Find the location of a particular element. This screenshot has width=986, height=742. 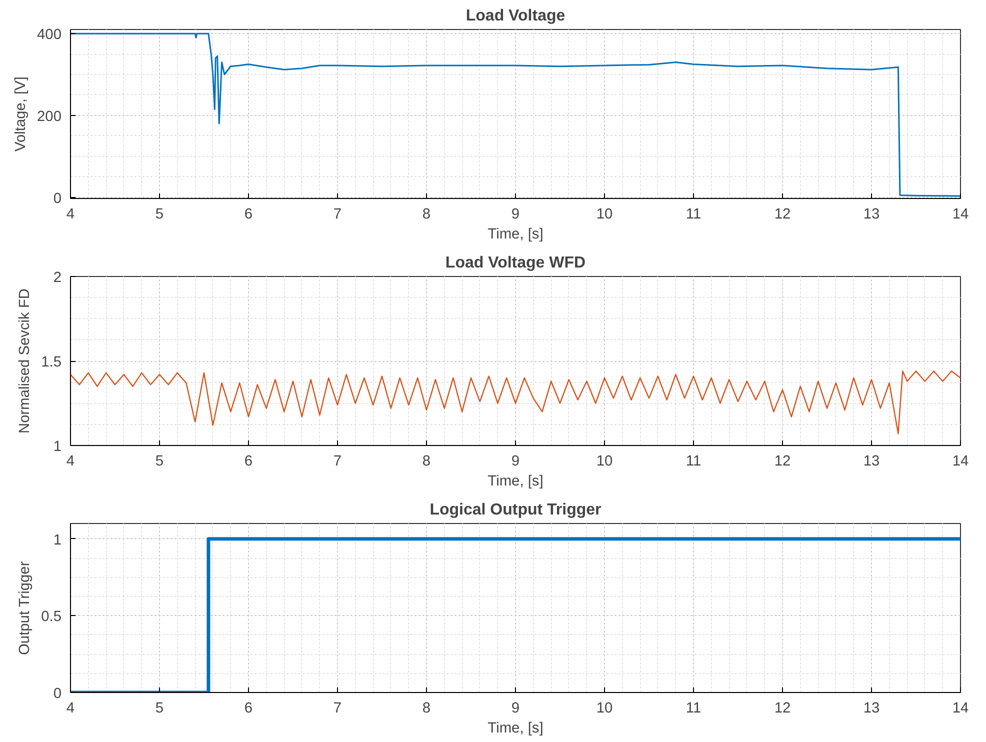

line-series is located at coordinates (515, 402).